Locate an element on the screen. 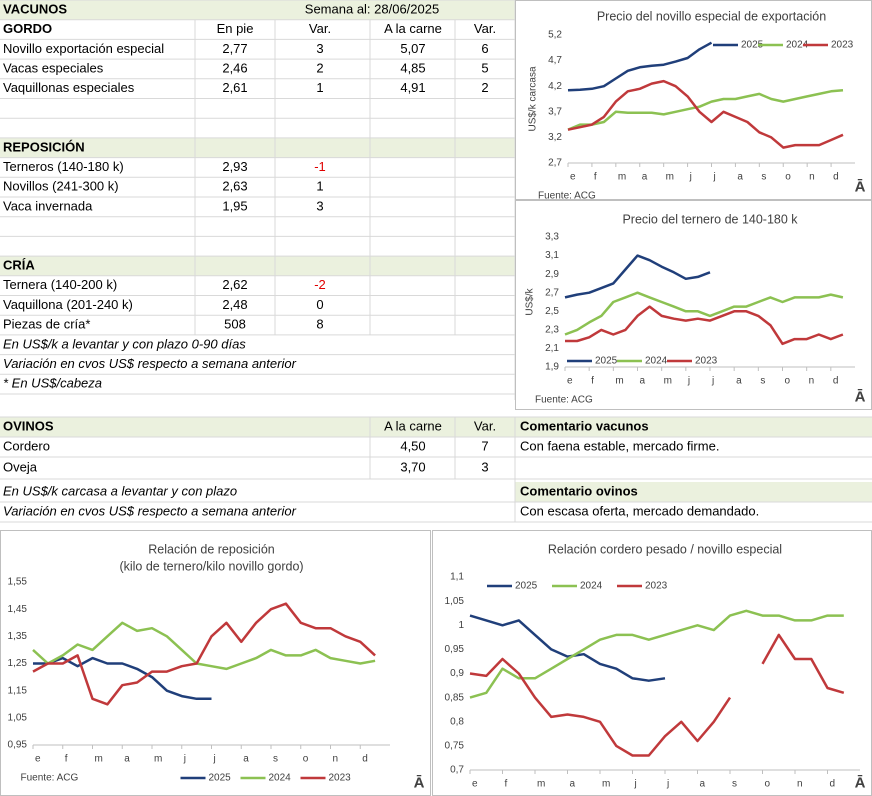 The width and height of the screenshot is (872, 796). y-axis-label: US$/k is located at coordinates (530, 301).